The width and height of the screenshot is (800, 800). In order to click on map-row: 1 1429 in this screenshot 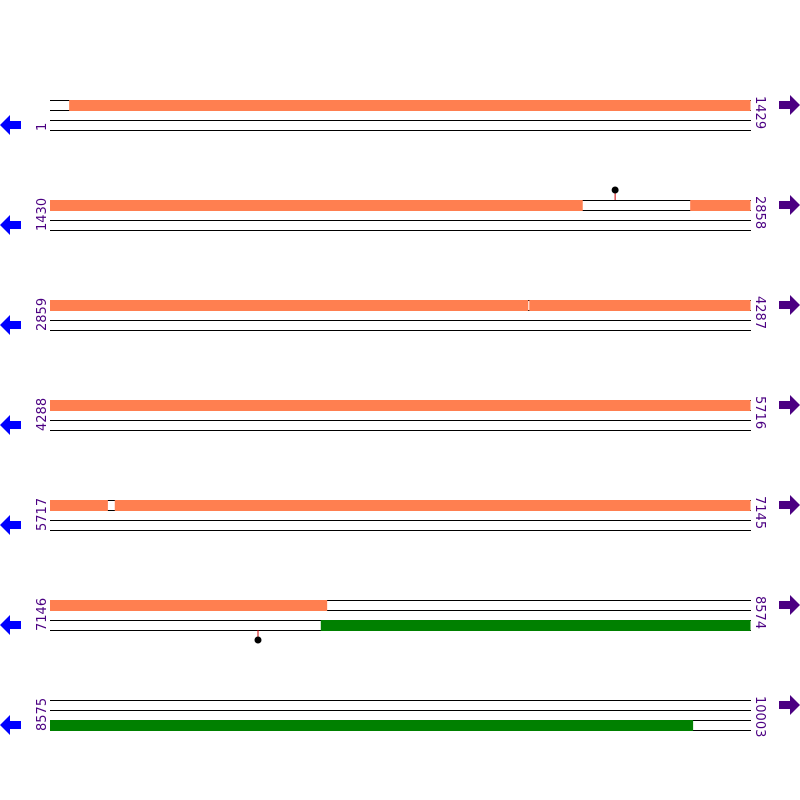, I will do `click(400, 115)`.